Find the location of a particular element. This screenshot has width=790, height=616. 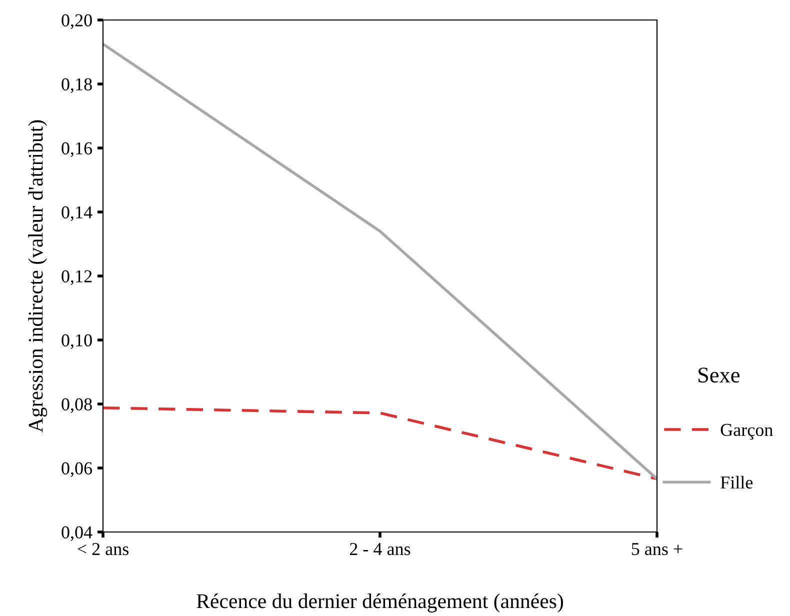

x-tick-label: 2 - 4 ans is located at coordinates (380, 549).